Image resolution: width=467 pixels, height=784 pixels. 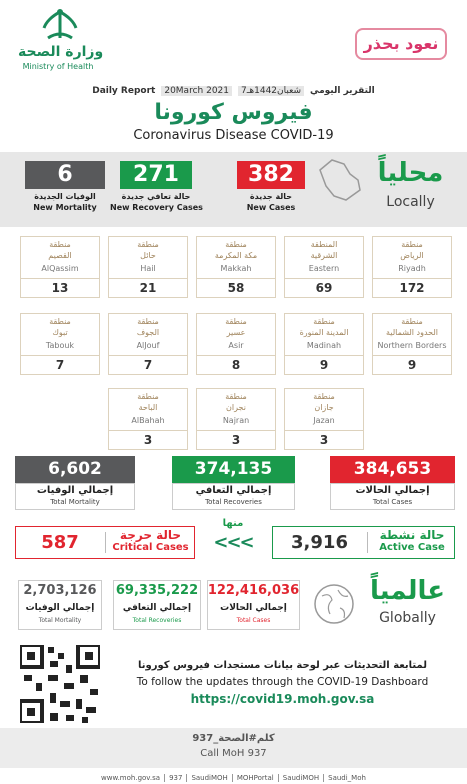 I want to click on region-en: Madinah, so click(x=324, y=345).